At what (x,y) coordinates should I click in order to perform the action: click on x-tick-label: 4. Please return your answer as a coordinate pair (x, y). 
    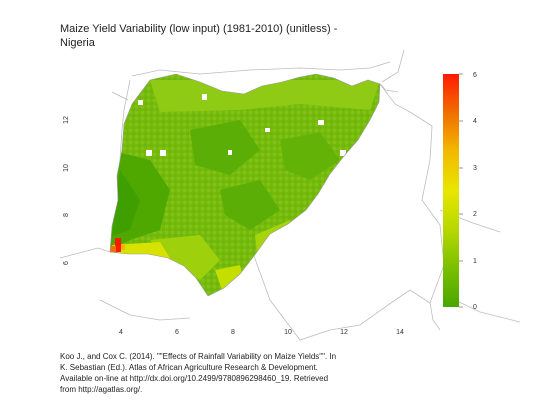
    Looking at the image, I should click on (121, 332).